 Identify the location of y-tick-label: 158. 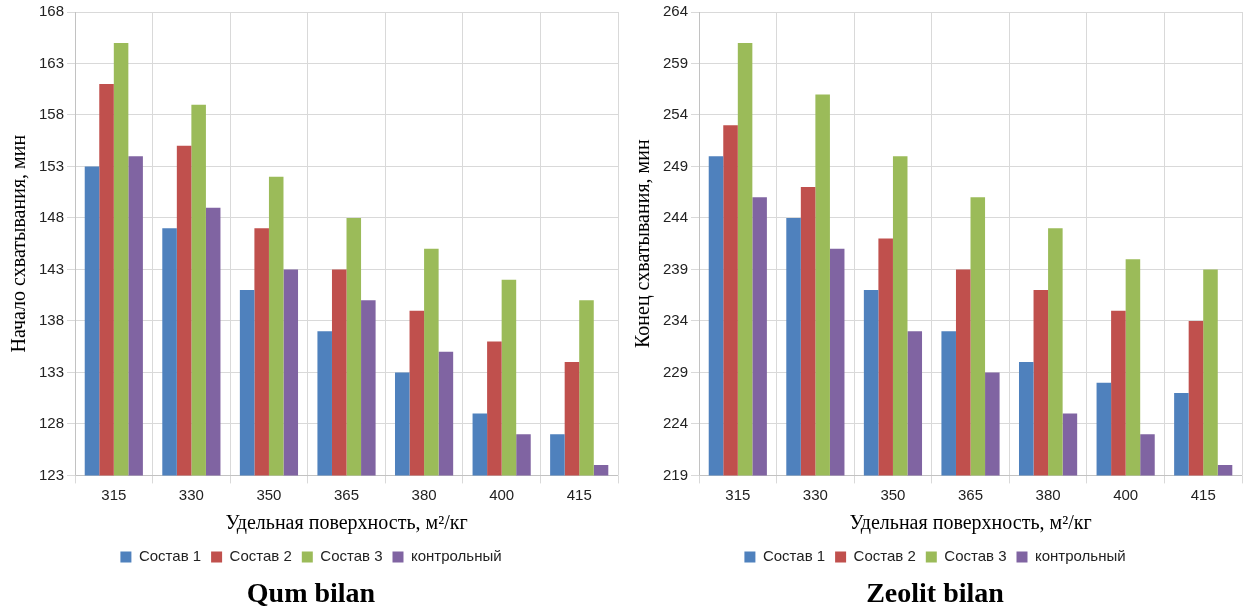
(52, 114).